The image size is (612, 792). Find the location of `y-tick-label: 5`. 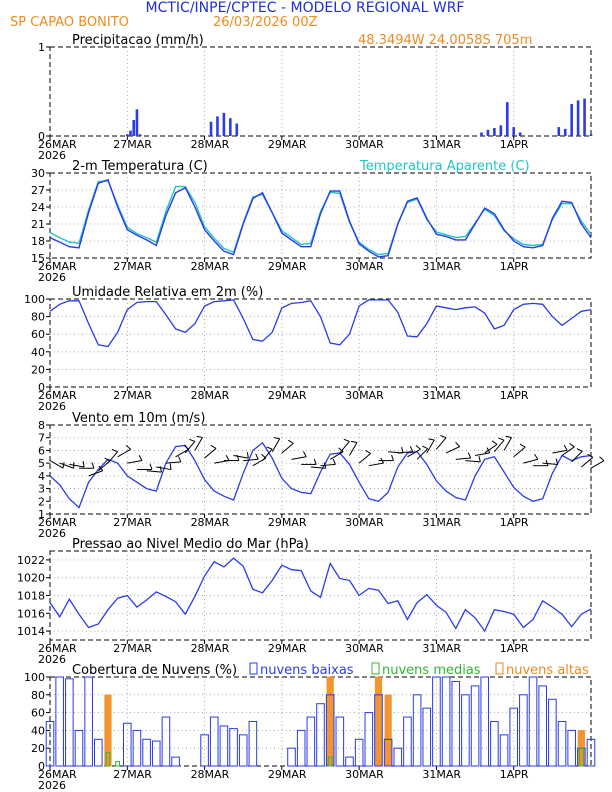

y-tick-label: 5 is located at coordinates (41, 463).